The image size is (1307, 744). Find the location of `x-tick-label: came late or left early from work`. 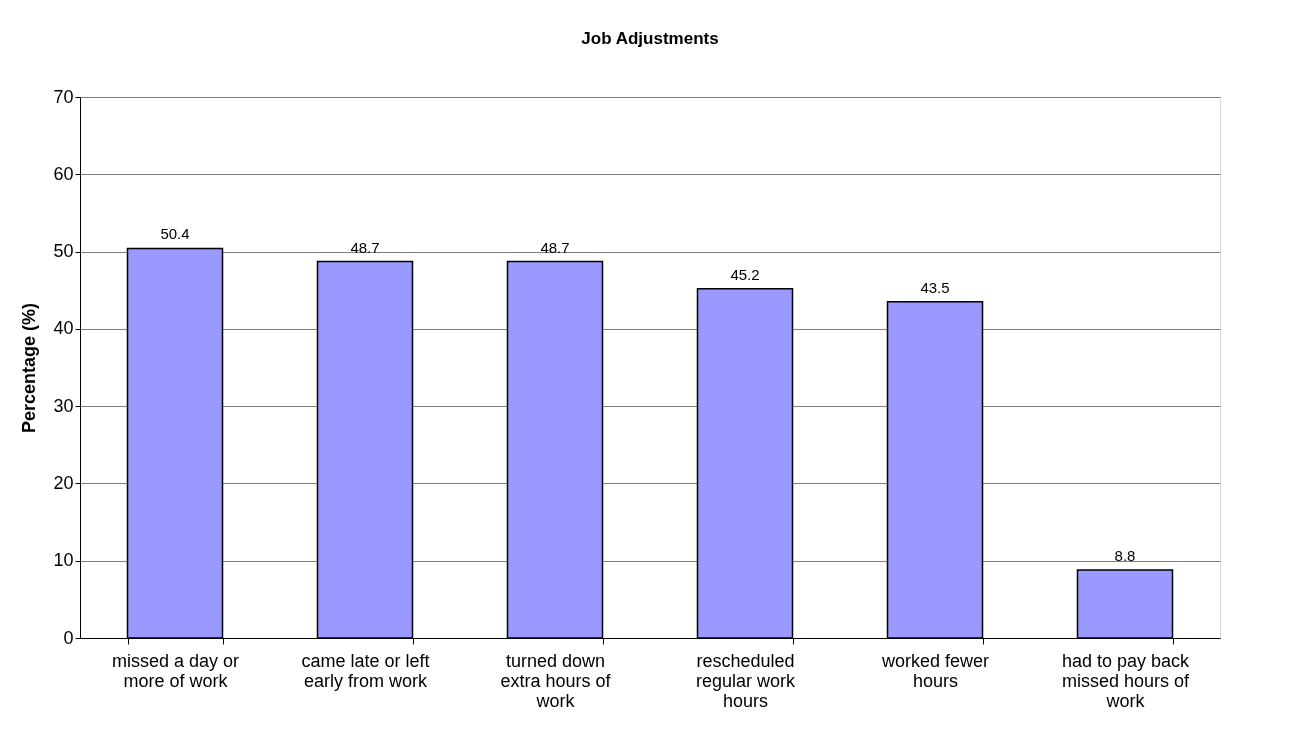

x-tick-label: came late or left early from work is located at coordinates (365, 670).